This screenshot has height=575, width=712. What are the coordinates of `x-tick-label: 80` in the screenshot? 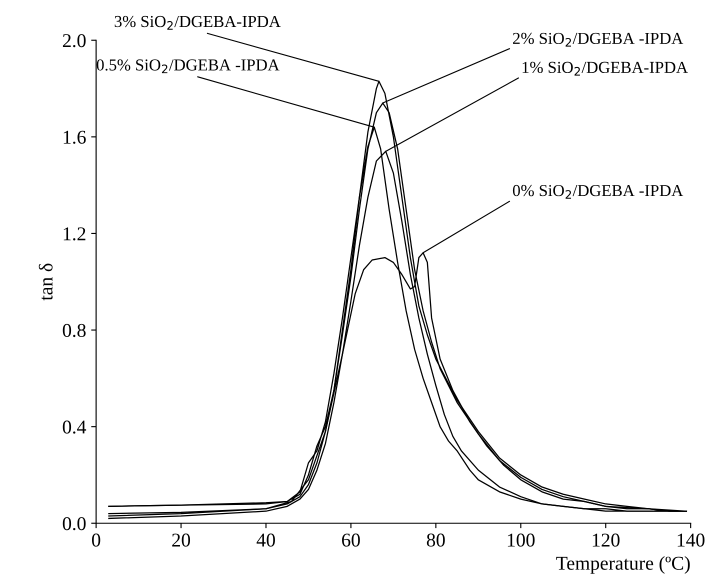 It's located at (435, 540).